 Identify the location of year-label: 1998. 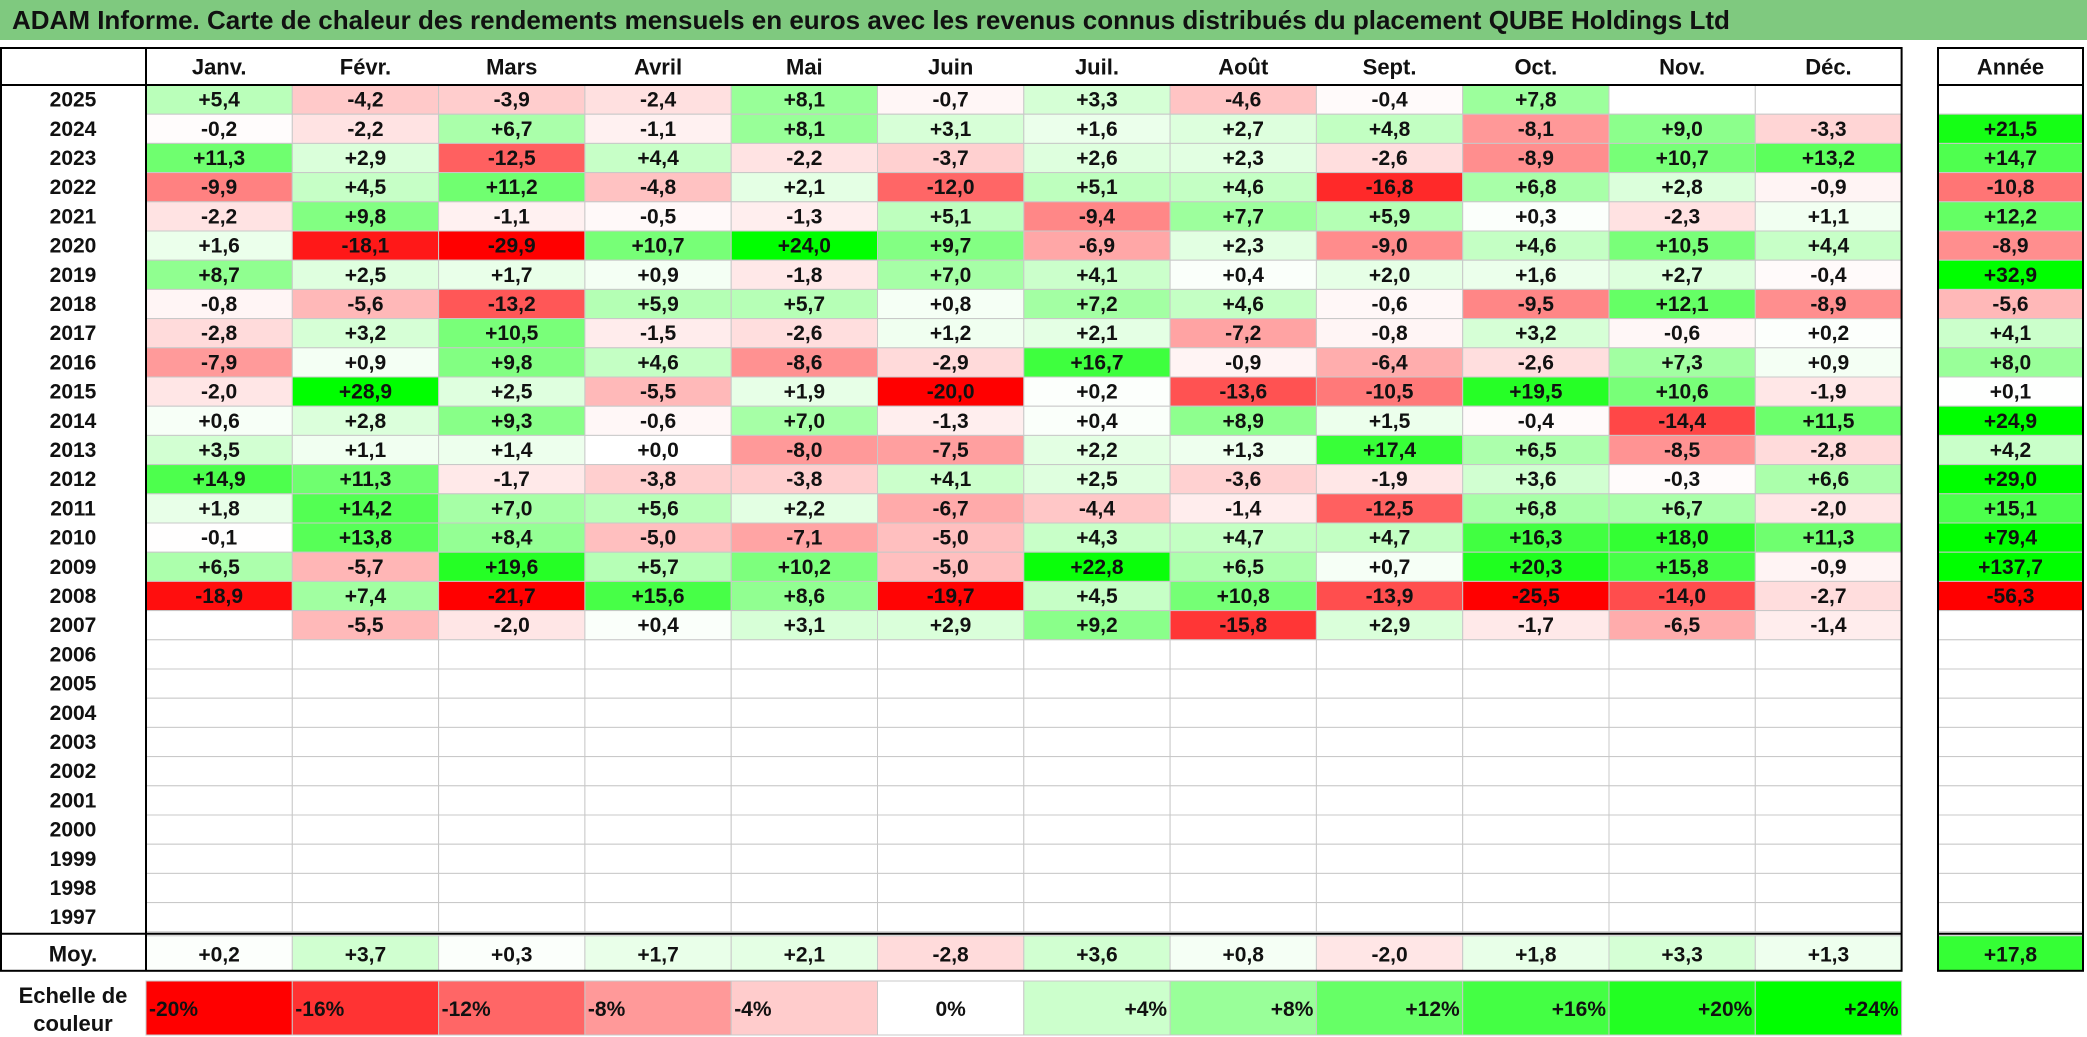
(73, 888).